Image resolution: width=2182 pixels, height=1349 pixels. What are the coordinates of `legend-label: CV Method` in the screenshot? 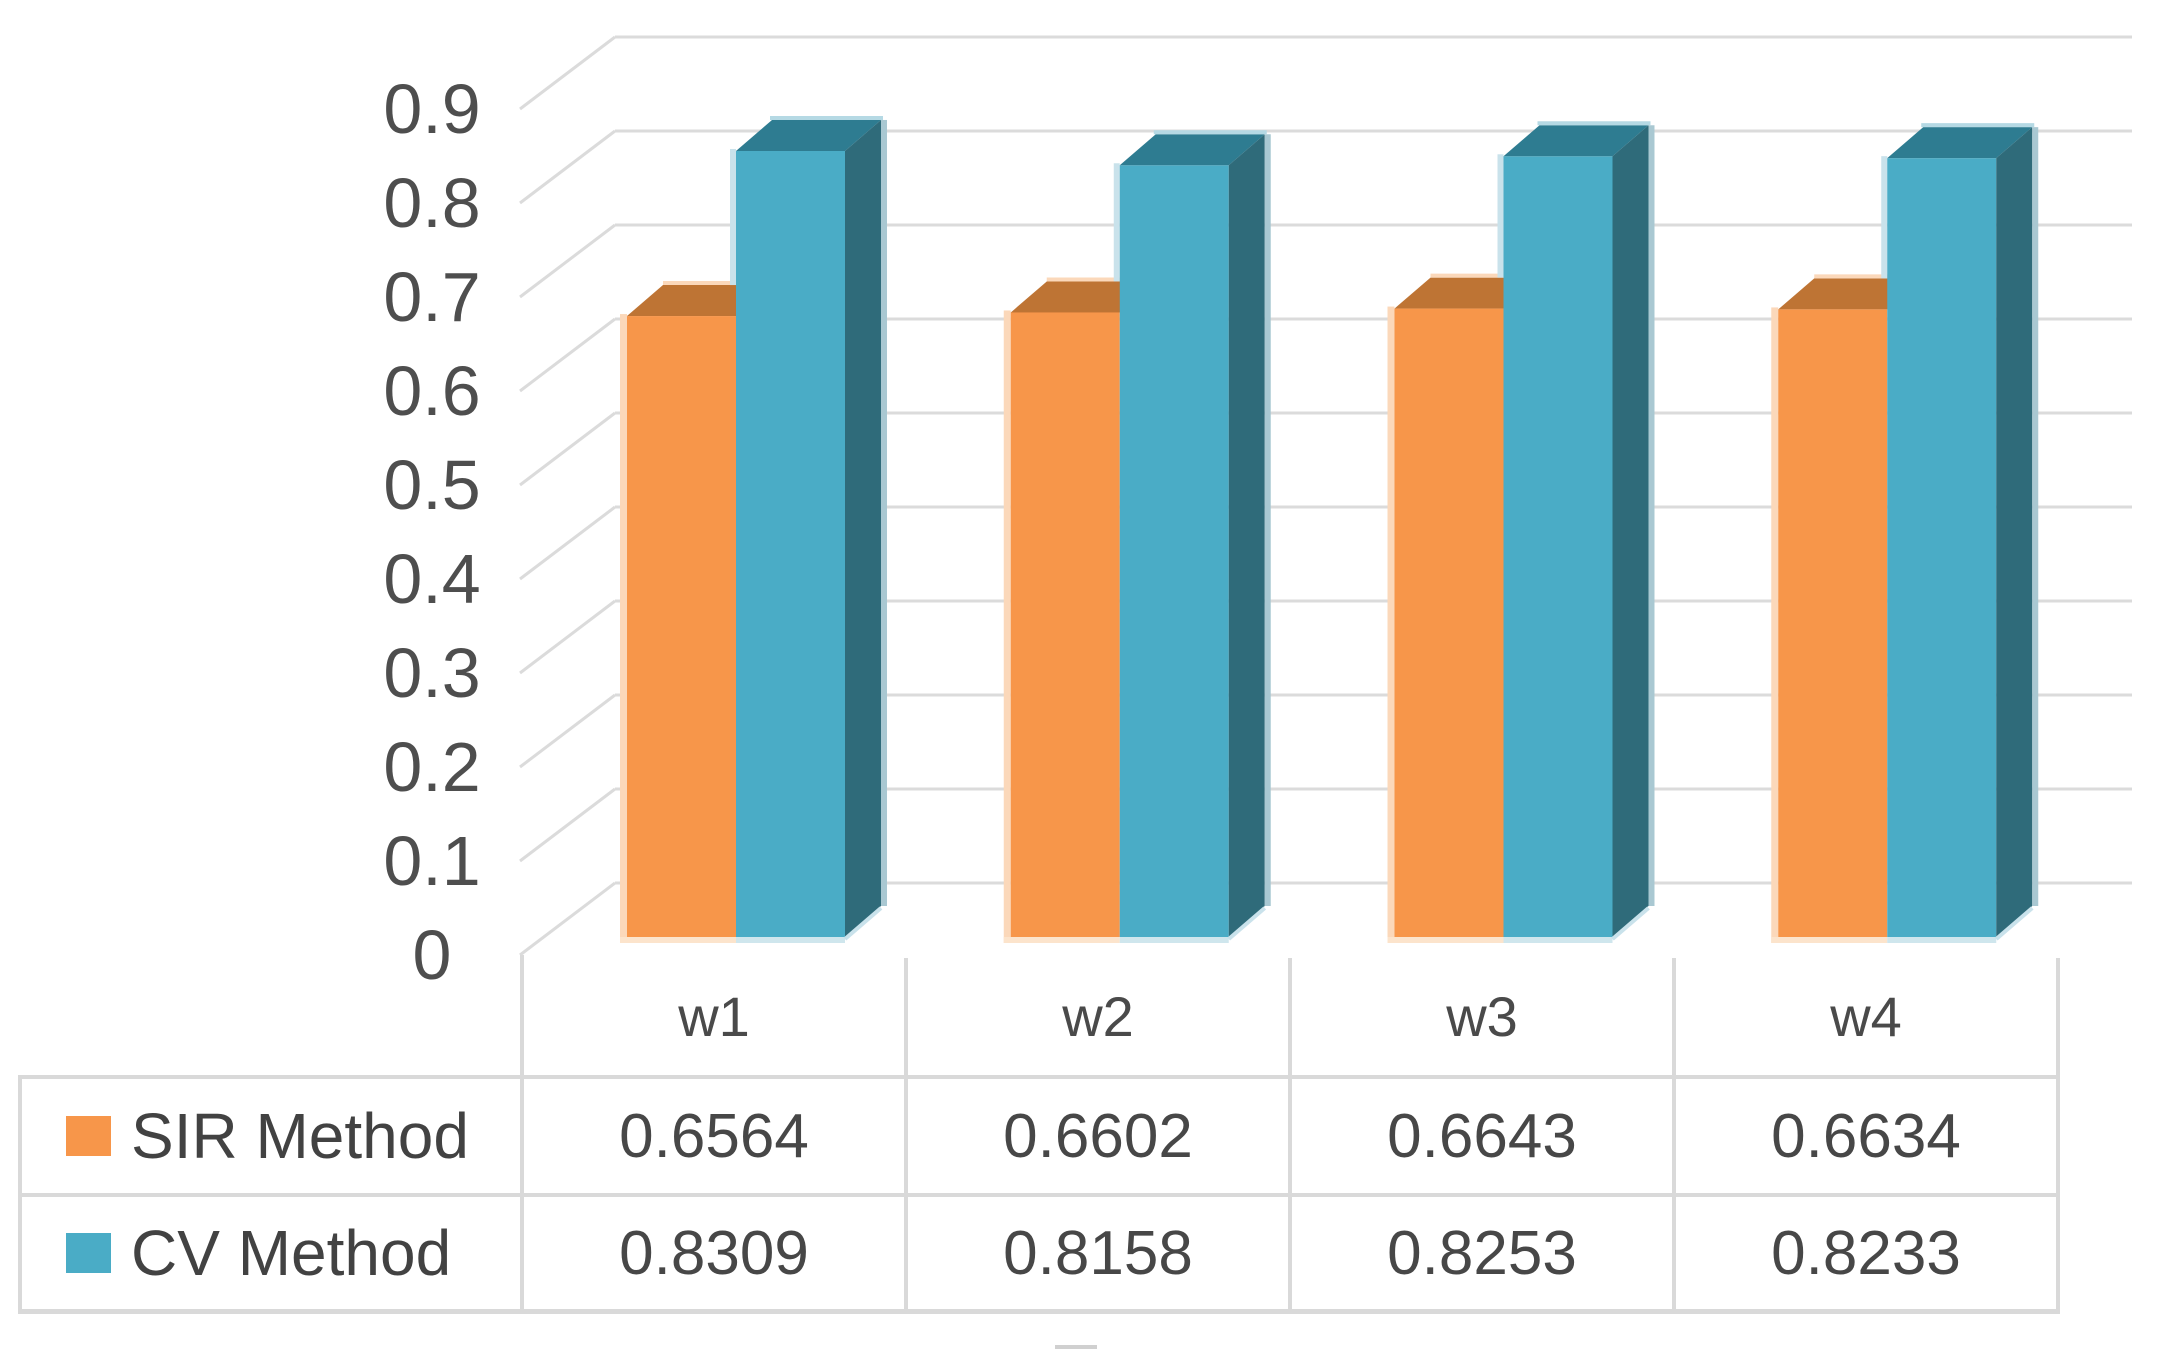 It's located at (291, 1253).